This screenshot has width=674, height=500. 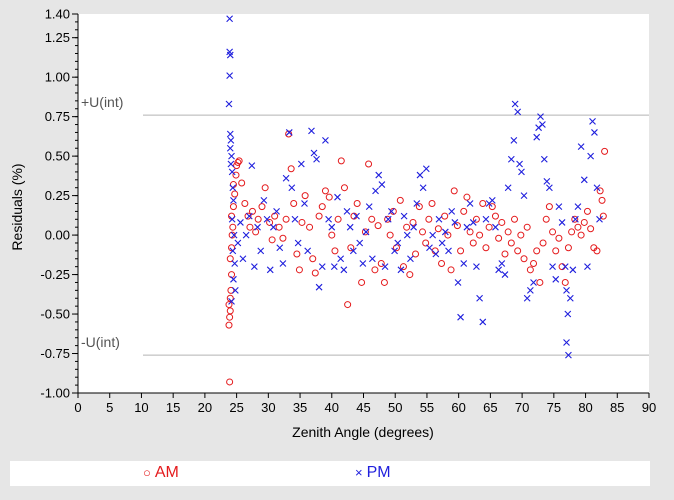 I want to click on reference-line-label: +U(int), so click(x=102, y=102).